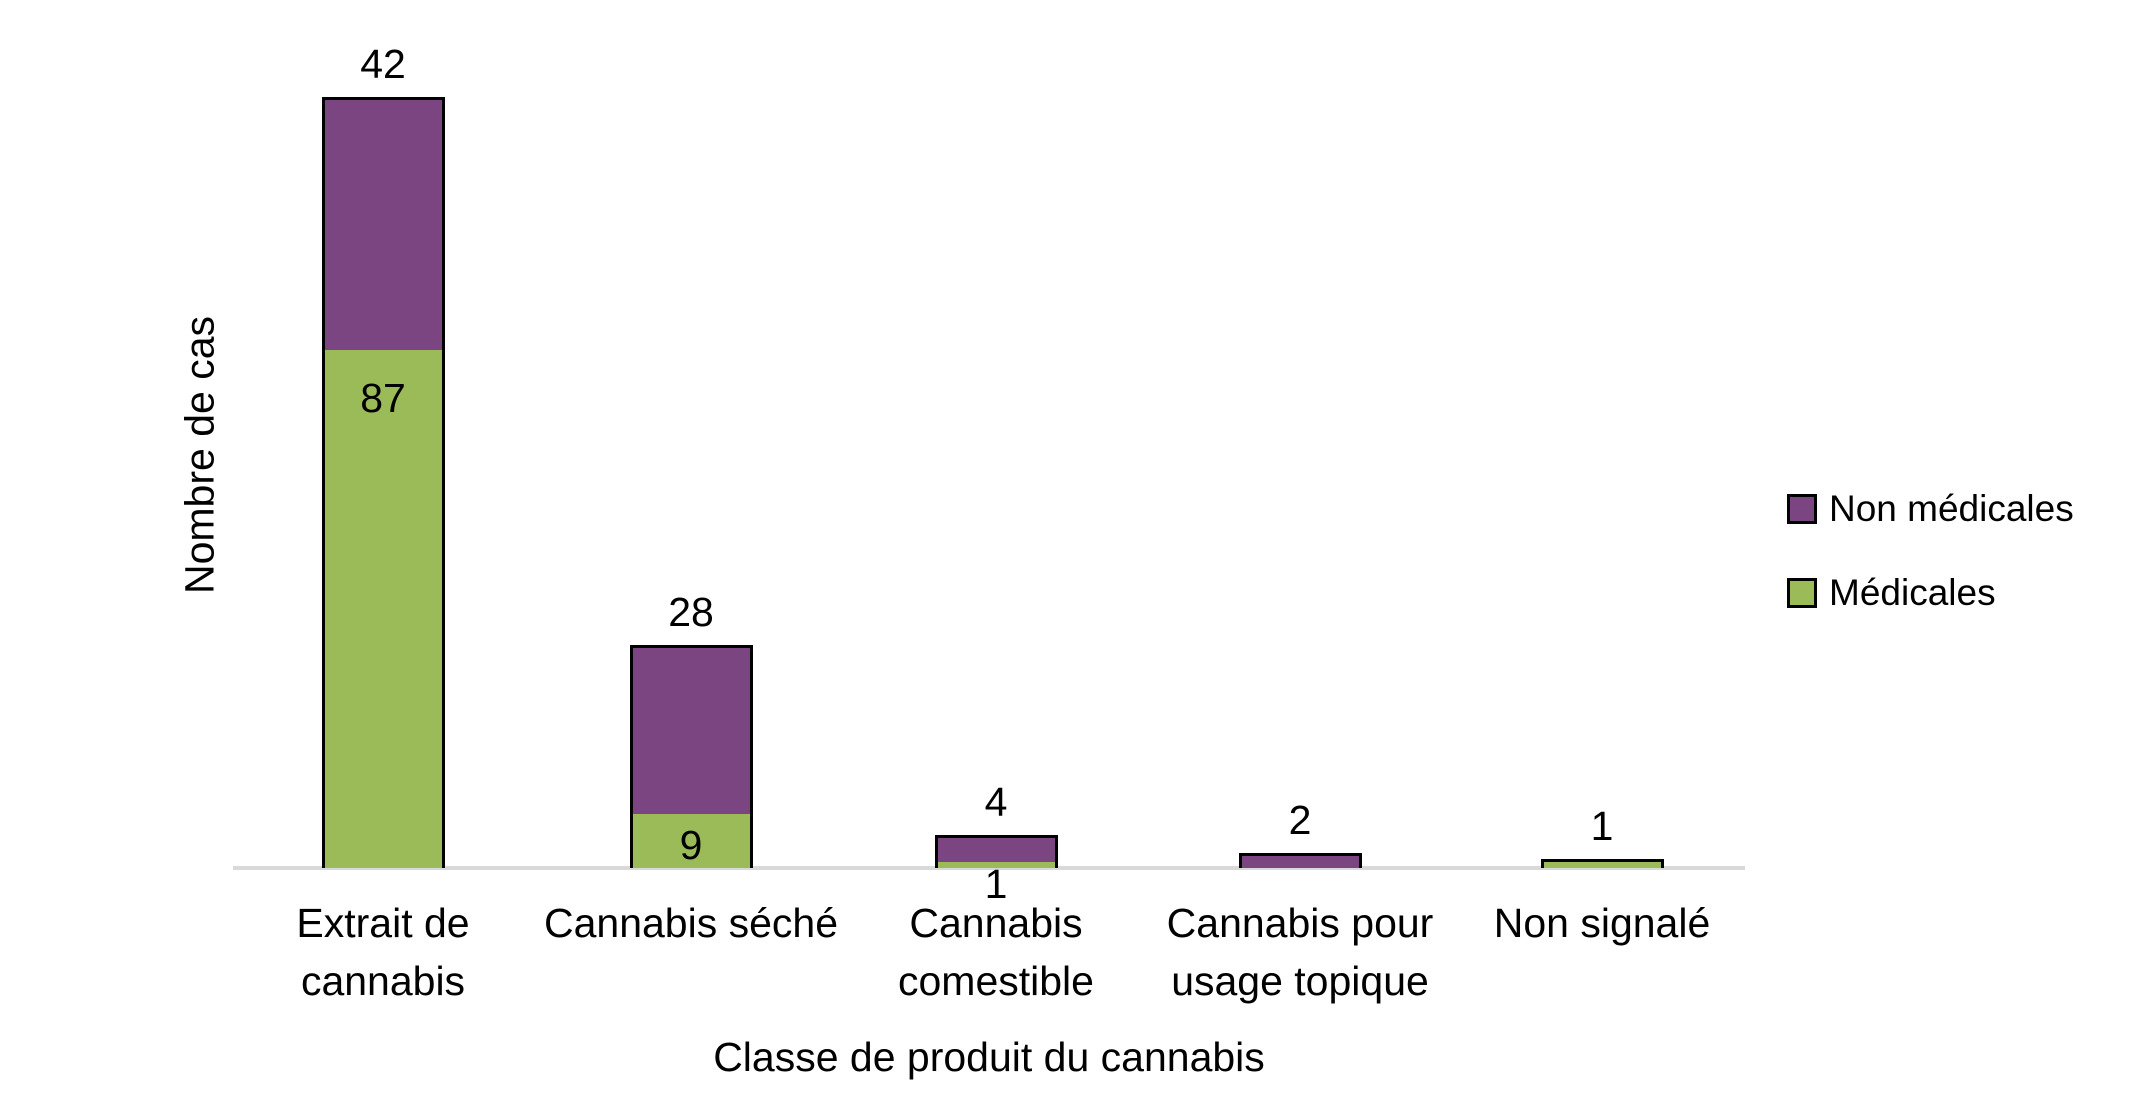  I want to click on value-label-medicales: 9, so click(691, 845).